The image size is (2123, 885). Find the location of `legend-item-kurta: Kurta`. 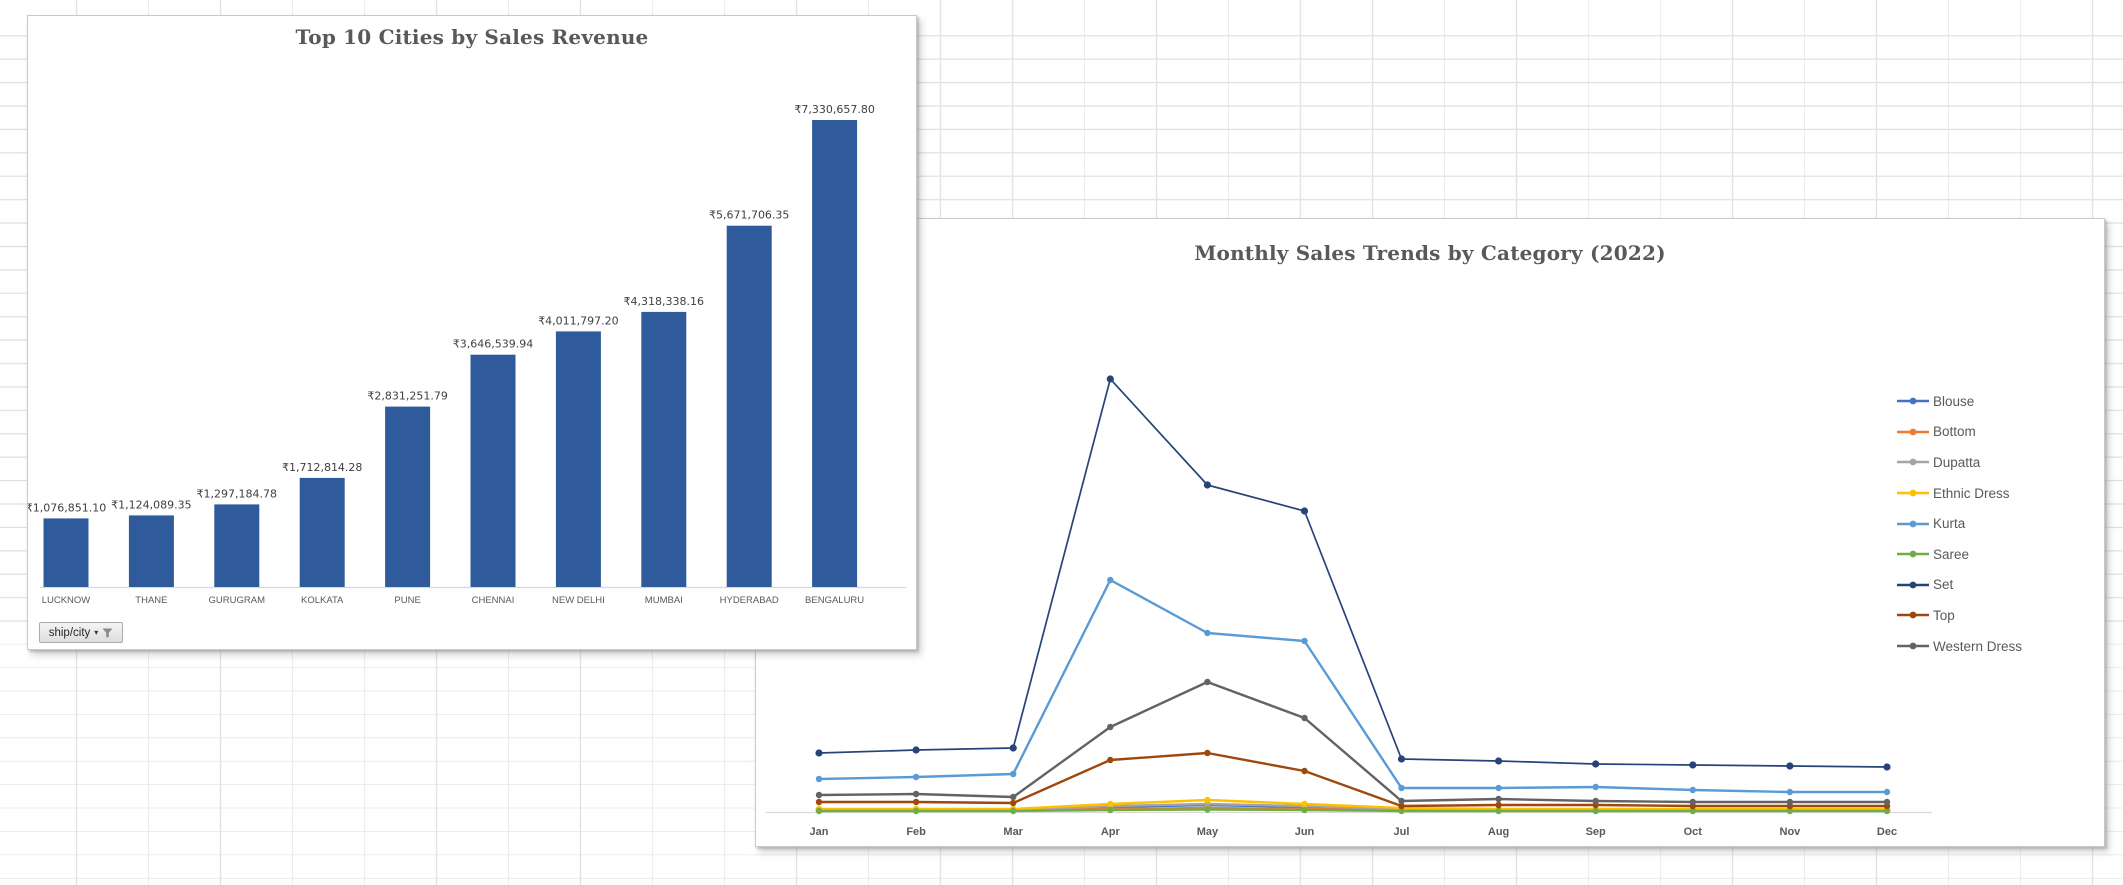

legend-item-kurta: Kurta is located at coordinates (1959, 523).